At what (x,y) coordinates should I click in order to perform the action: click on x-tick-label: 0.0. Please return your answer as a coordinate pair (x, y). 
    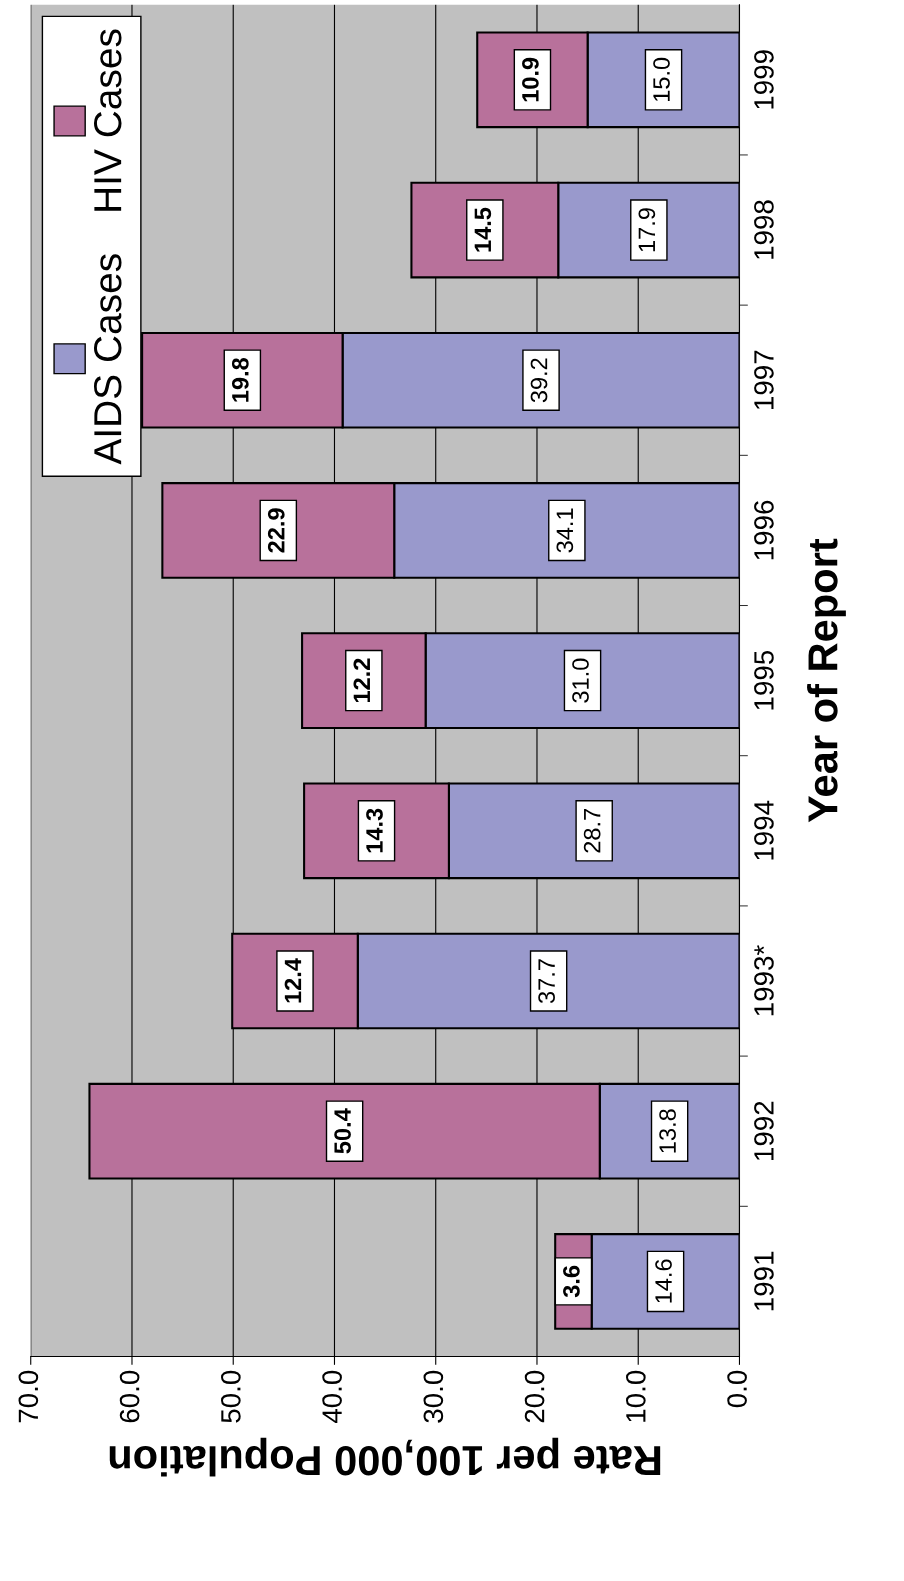
    Looking at the image, I should click on (737, 1389).